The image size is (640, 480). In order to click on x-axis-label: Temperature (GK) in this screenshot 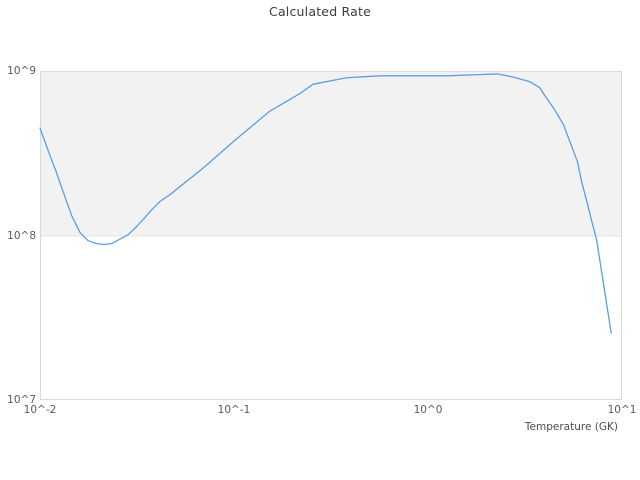, I will do `click(571, 427)`.